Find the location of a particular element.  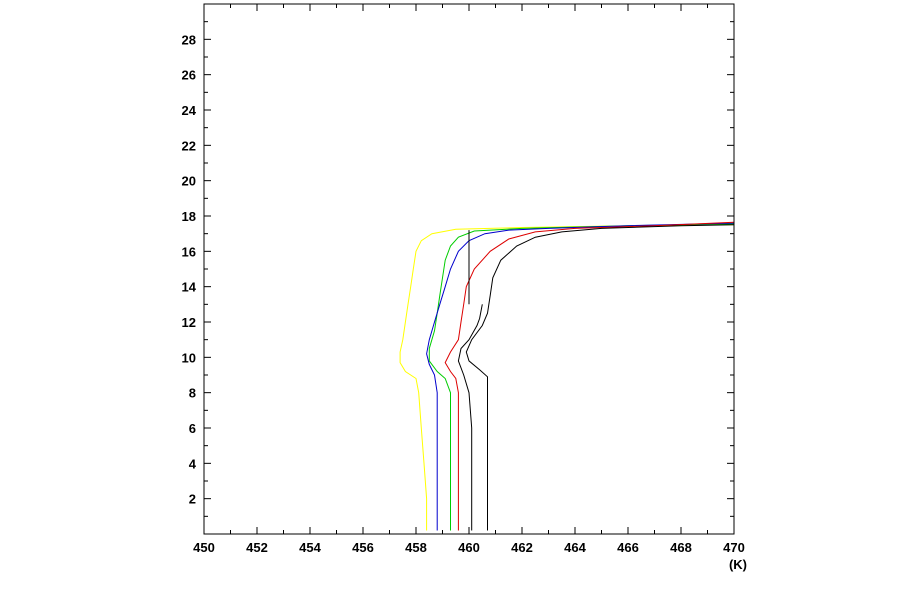

y-tick-label: 16 is located at coordinates (189, 251).